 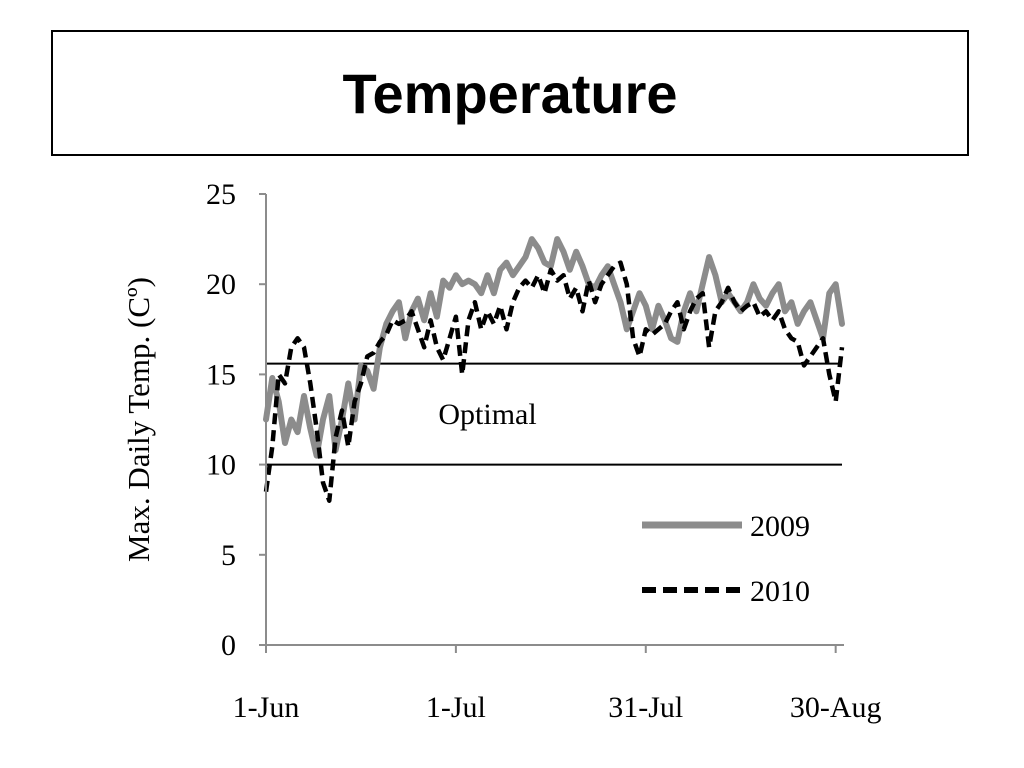 What do you see at coordinates (557, 684) in the screenshot?
I see `x-ticks: 1-Jun 1-Jul 31-Jul 30-Aug` at bounding box center [557, 684].